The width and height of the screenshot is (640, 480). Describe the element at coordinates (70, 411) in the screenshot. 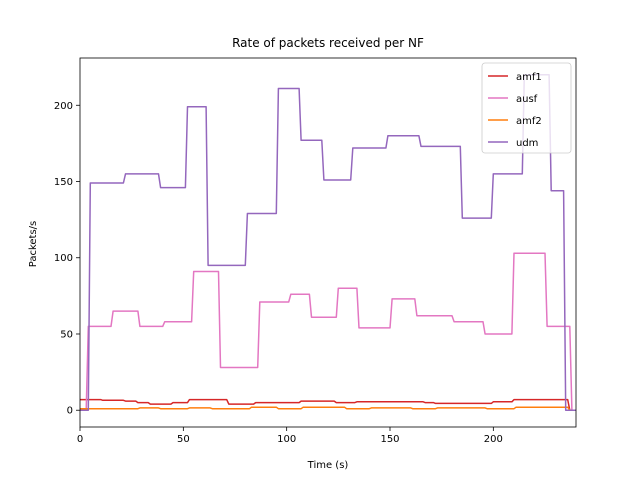

I see `y-tick-label: 0` at that location.